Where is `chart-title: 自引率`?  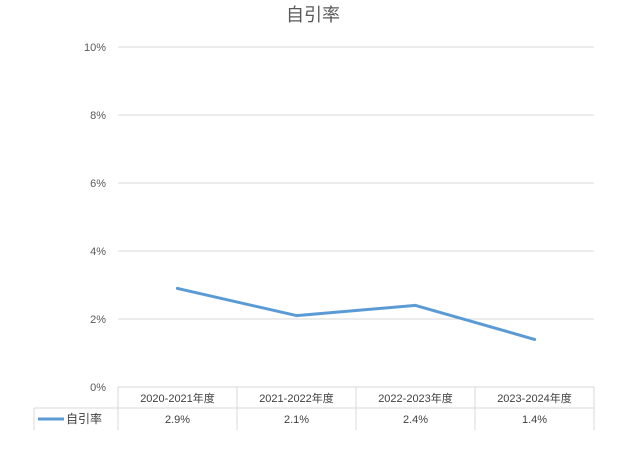
chart-title: 自引率 is located at coordinates (313, 15).